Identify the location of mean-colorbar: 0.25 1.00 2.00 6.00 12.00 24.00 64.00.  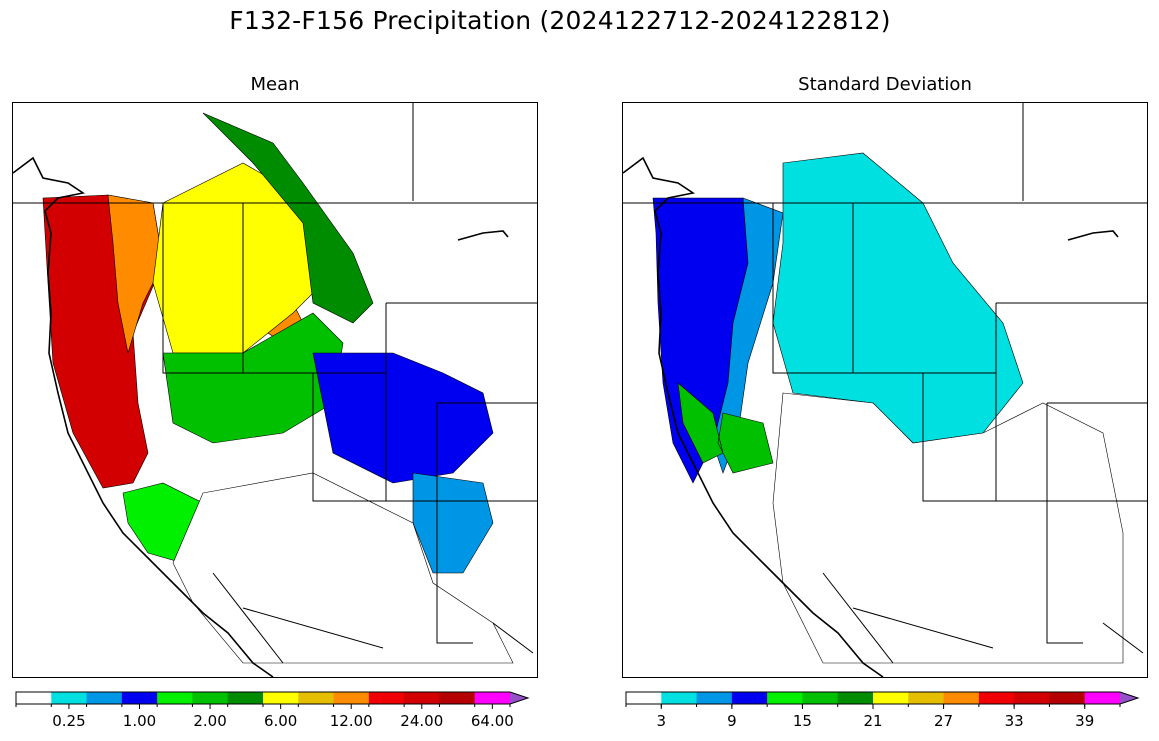
(275, 713).